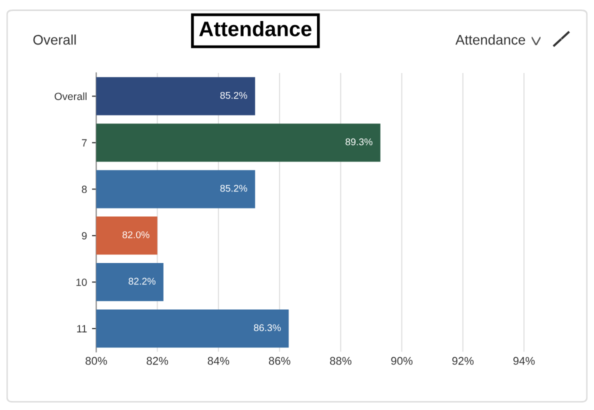 Image resolution: width=594 pixels, height=410 pixels. I want to click on x-tick-label: 88%, so click(341, 360).